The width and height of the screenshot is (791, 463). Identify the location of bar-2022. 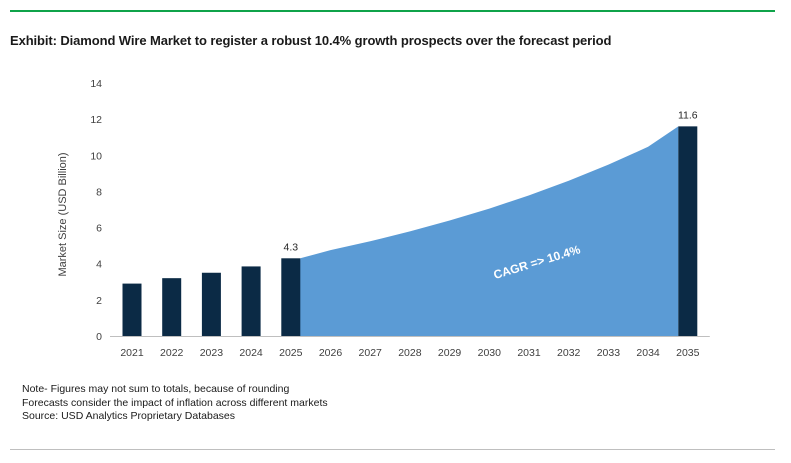
(172, 307).